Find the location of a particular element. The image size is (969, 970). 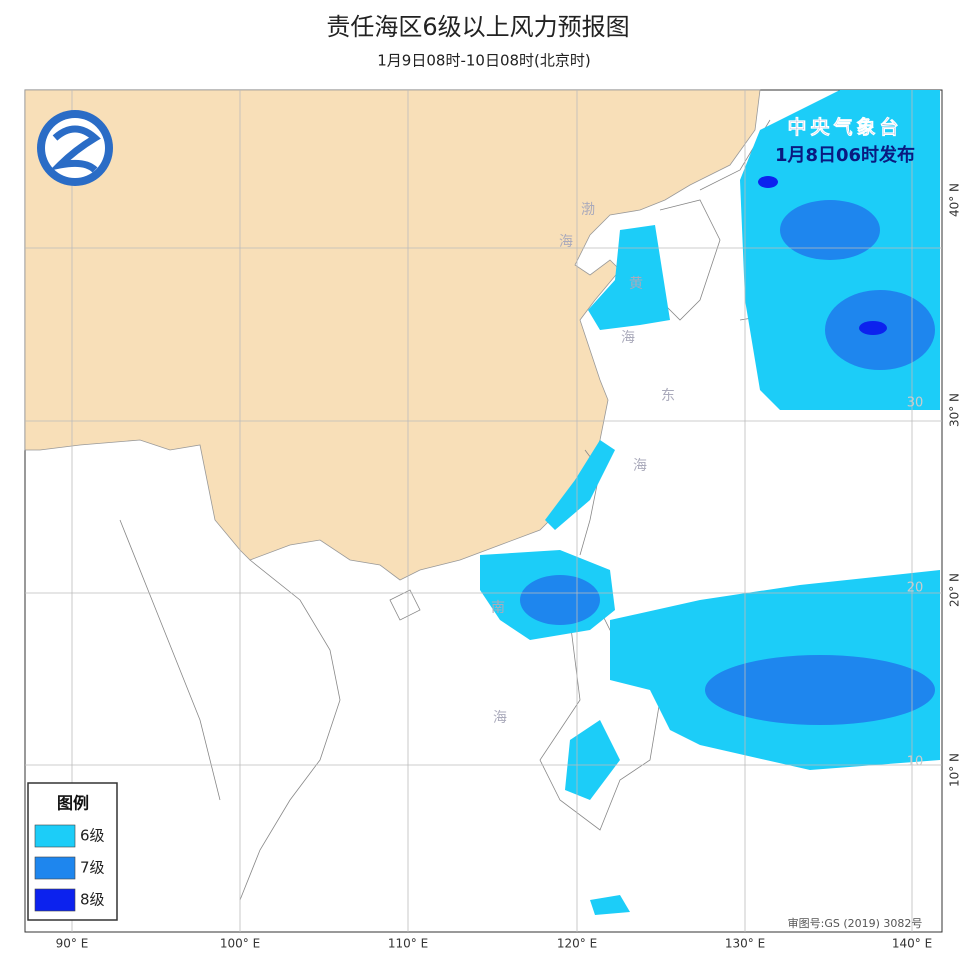

longitude-label: 90° E is located at coordinates (72, 944).